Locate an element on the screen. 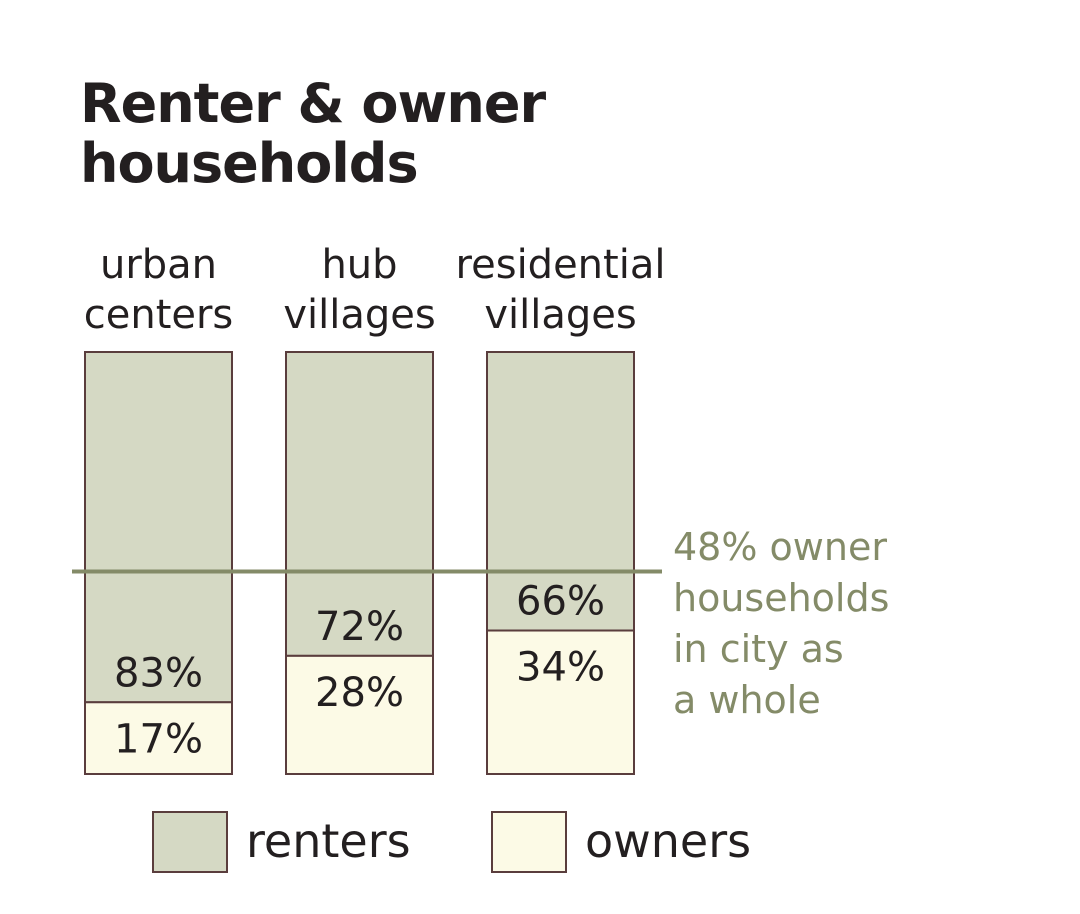  legend-label-renters: renters is located at coordinates (328, 841).